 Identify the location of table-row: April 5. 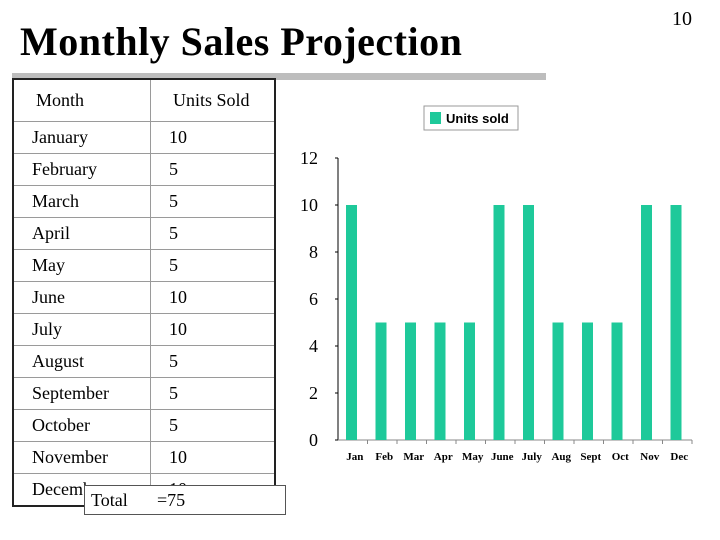
(144, 233).